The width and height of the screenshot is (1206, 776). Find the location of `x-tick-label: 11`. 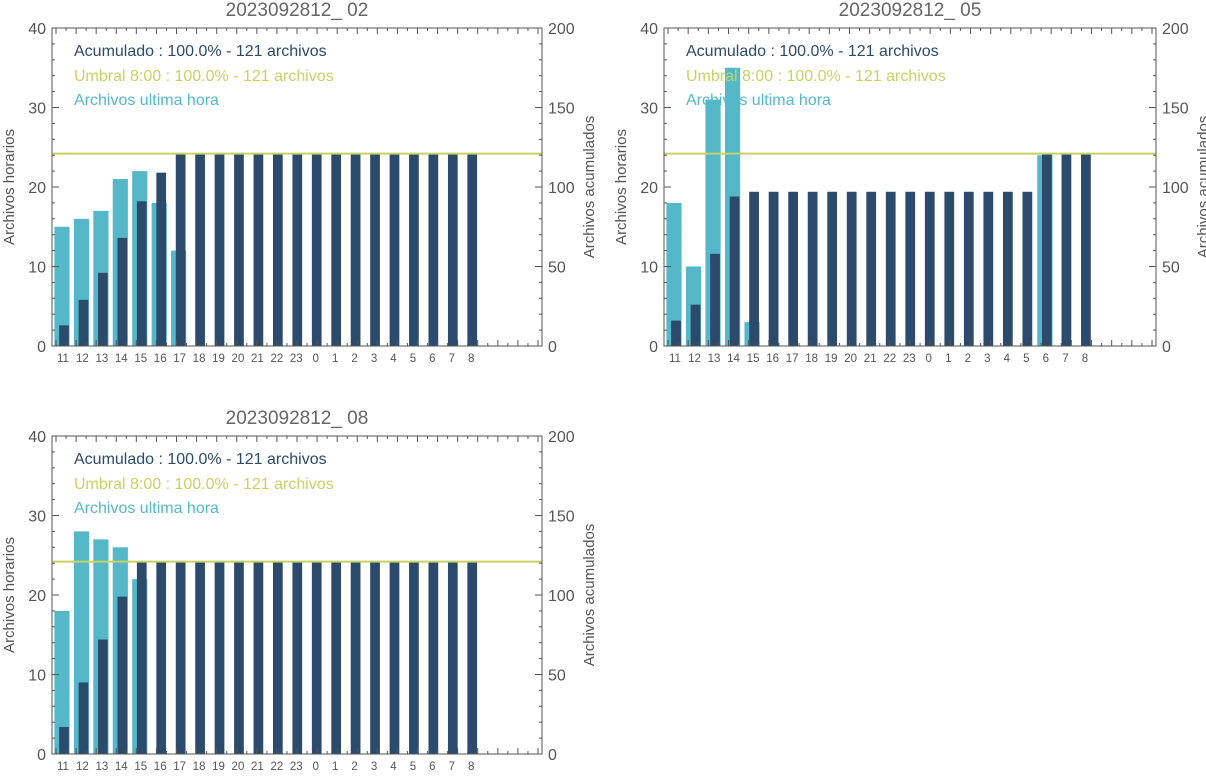

x-tick-label: 11 is located at coordinates (675, 359).